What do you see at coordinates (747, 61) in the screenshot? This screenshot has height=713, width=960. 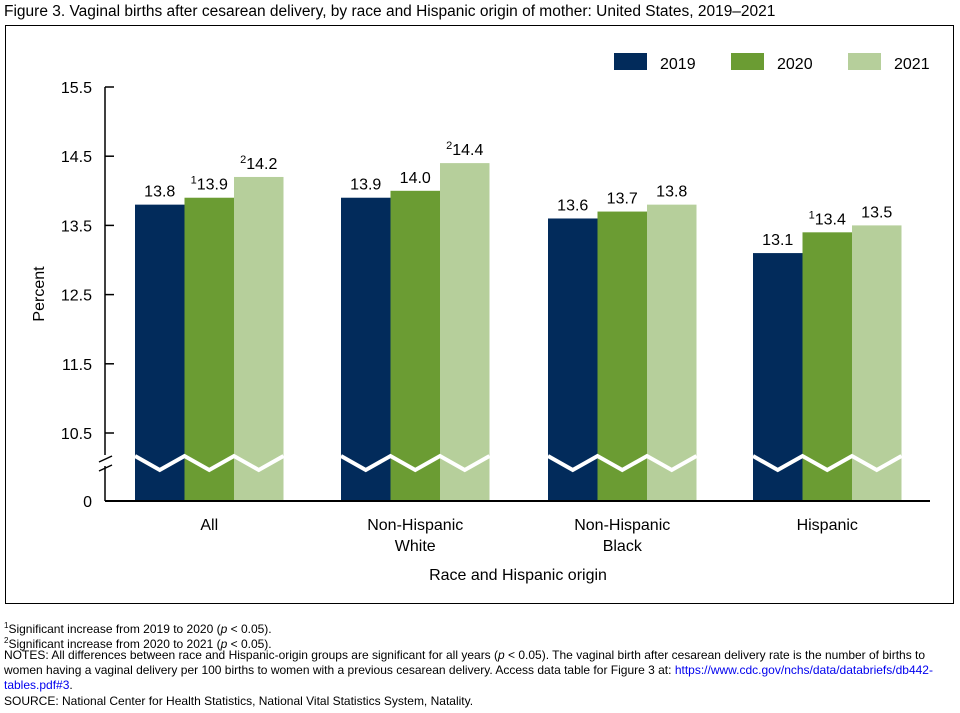 I see `legend-swatch-2020` at bounding box center [747, 61].